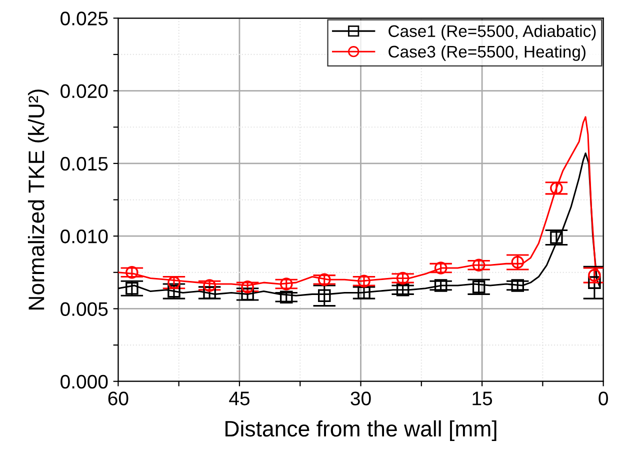 The width and height of the screenshot is (622, 454). What do you see at coordinates (38, 200) in the screenshot?
I see `y-axis-title: Normalized TKE (k/U²)` at bounding box center [38, 200].